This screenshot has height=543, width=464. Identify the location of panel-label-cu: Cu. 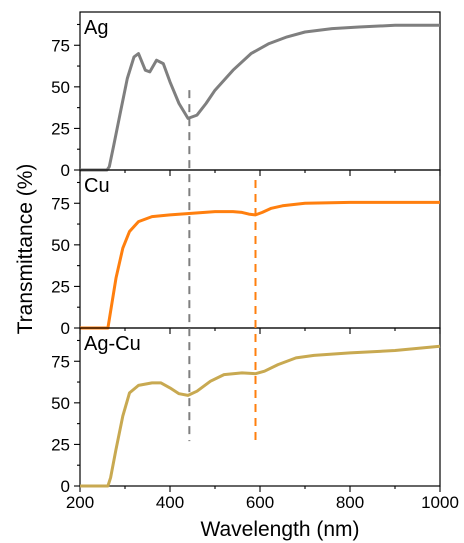
(97, 186).